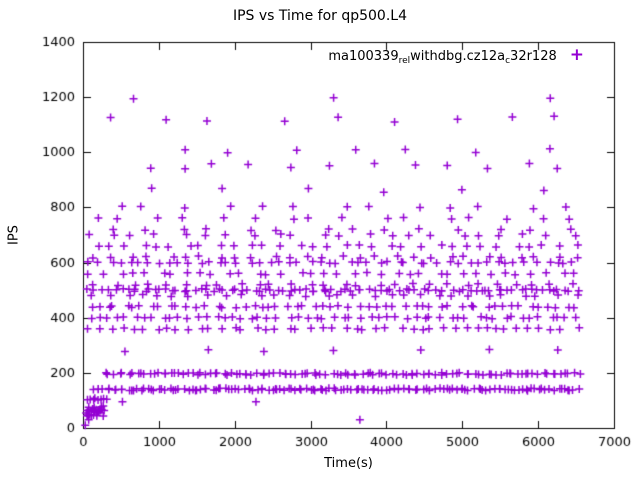 The width and height of the screenshot is (640, 480). I want to click on legend: ma100339relwithdbg.cz12ac32r128 +, so click(456, 56).